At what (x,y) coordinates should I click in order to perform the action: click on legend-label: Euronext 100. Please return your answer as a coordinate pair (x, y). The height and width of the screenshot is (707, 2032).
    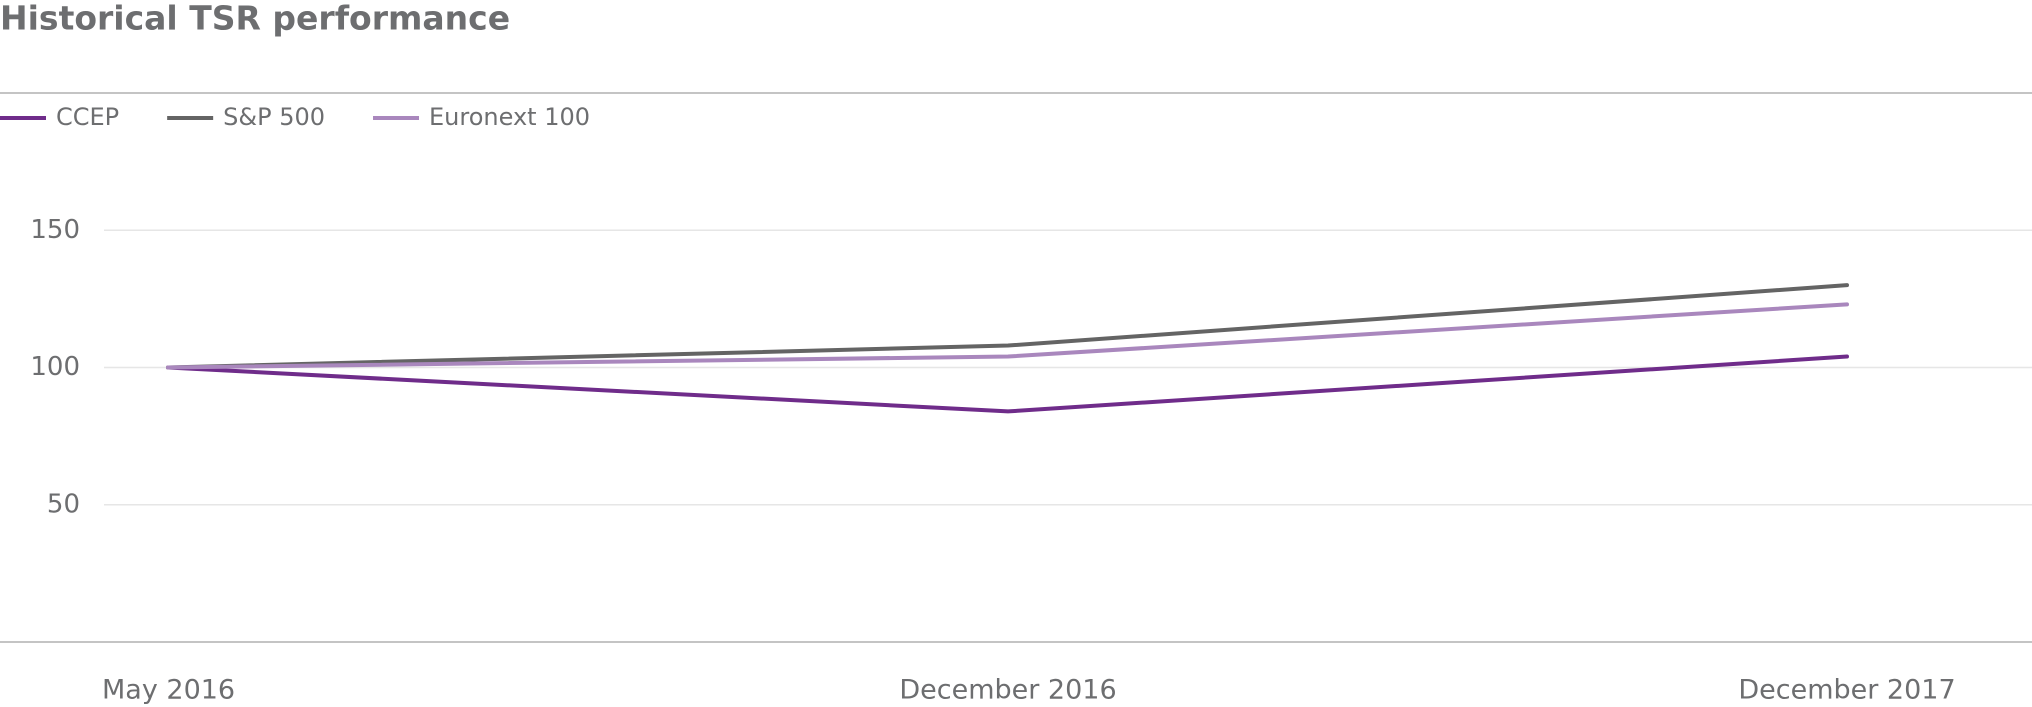
    Looking at the image, I should click on (509, 117).